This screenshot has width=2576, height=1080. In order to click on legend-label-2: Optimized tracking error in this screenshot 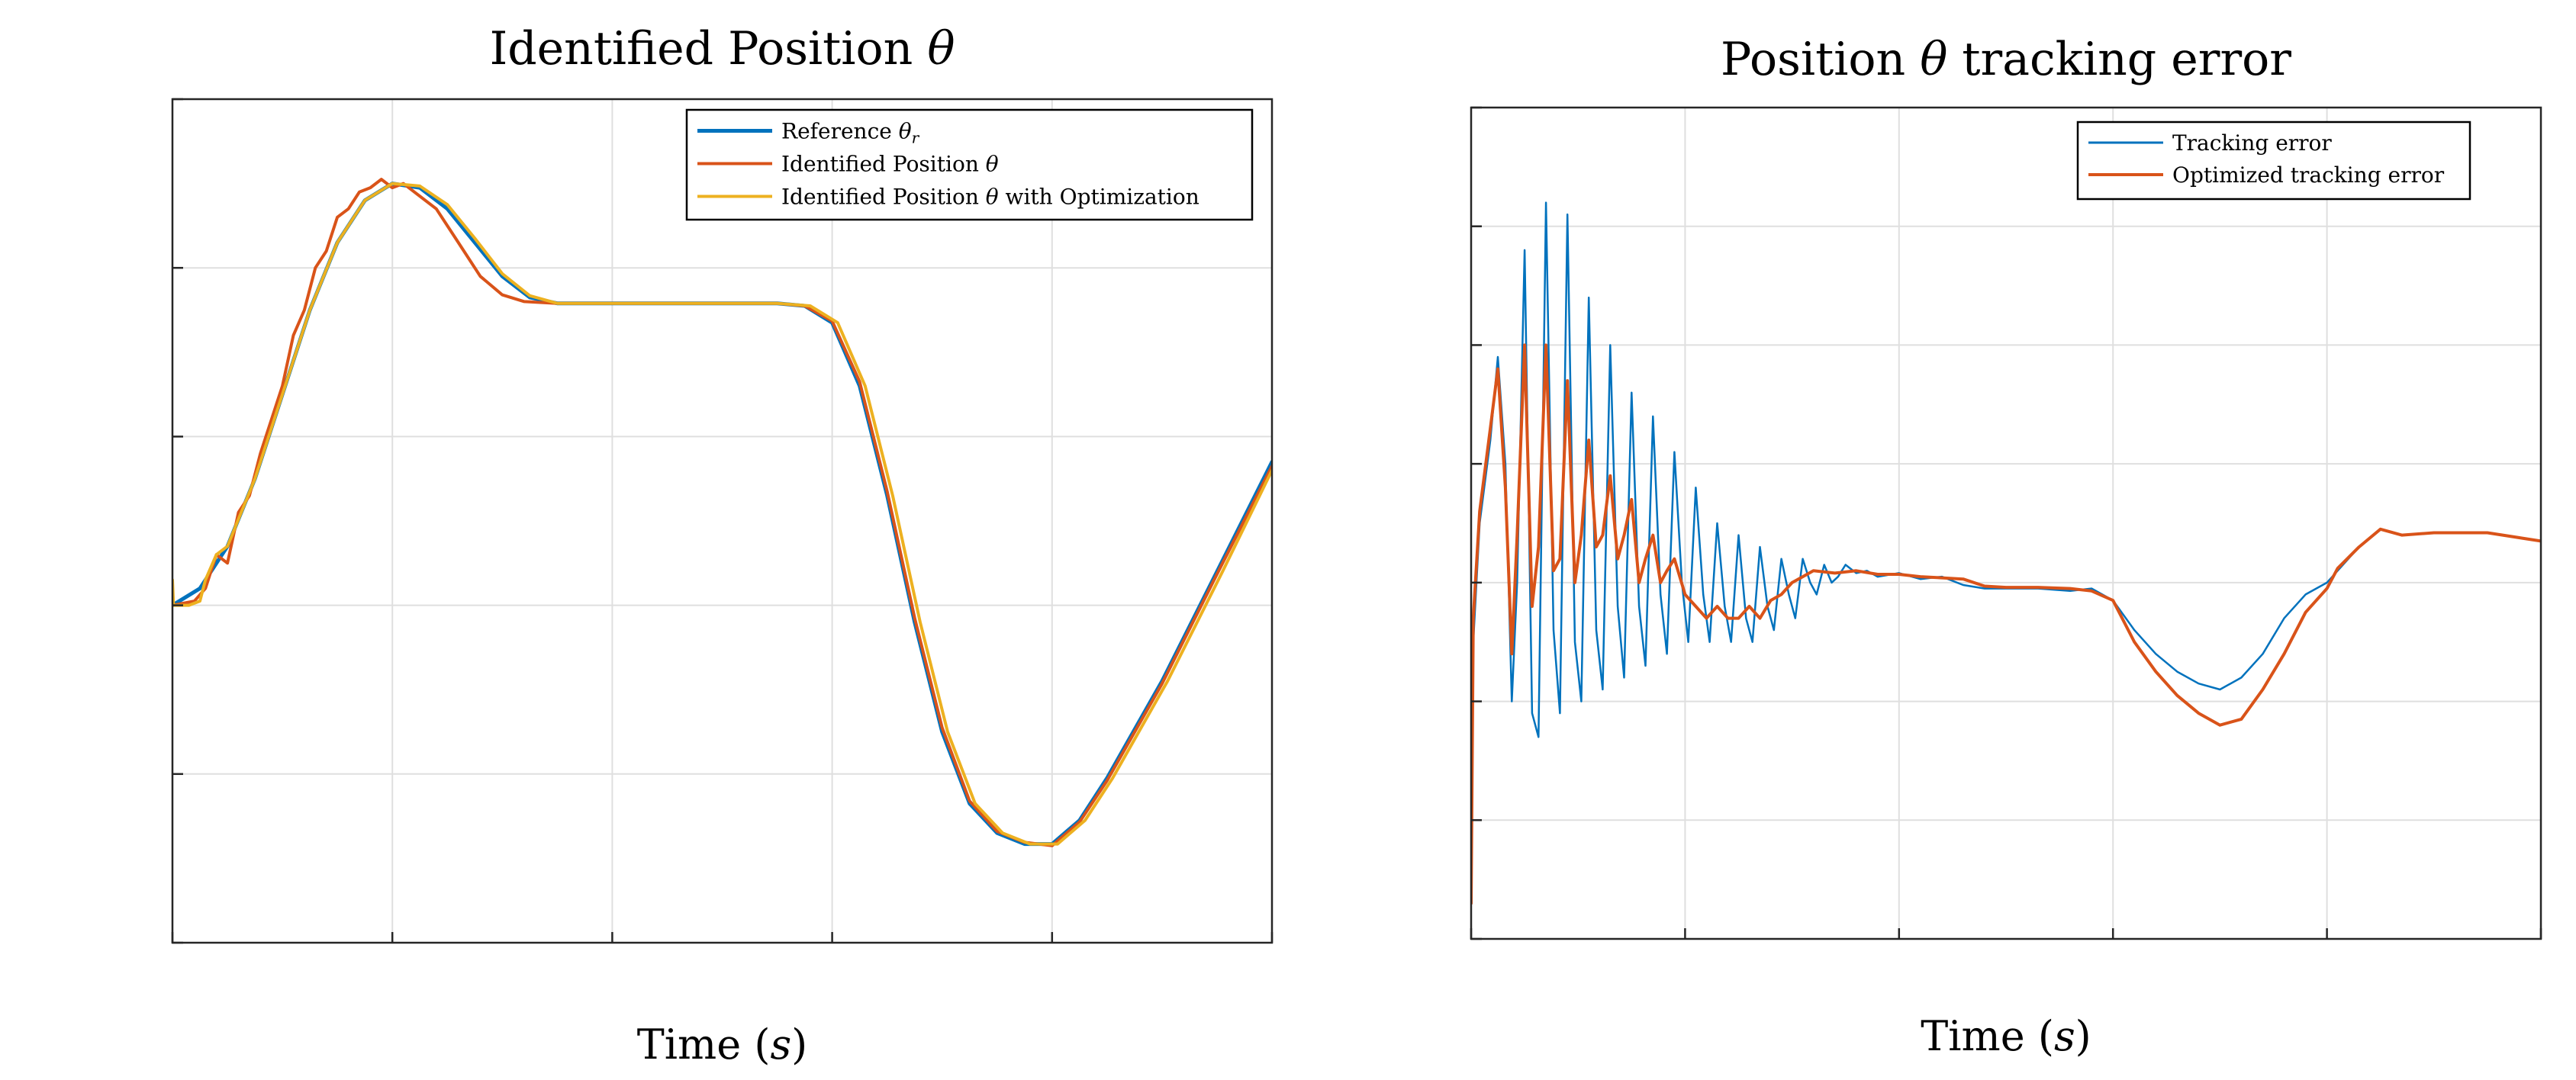, I will do `click(2308, 175)`.